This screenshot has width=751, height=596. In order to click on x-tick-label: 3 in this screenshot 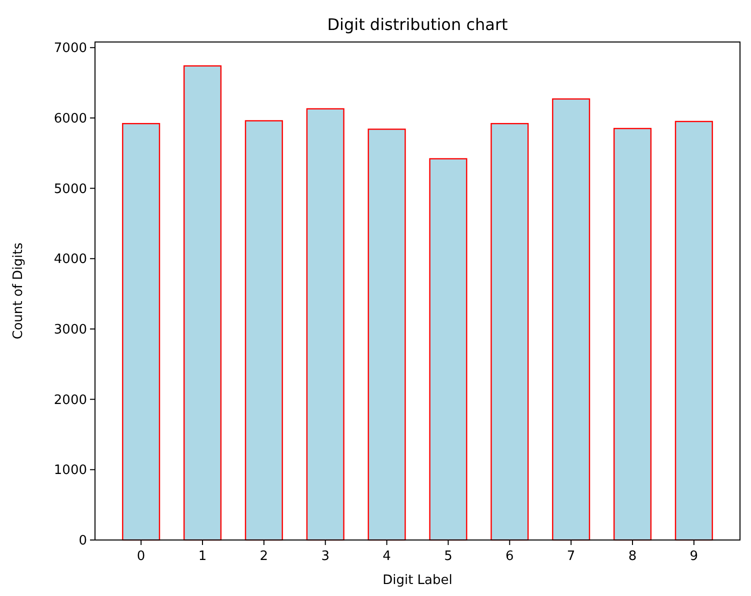, I will do `click(325, 556)`.